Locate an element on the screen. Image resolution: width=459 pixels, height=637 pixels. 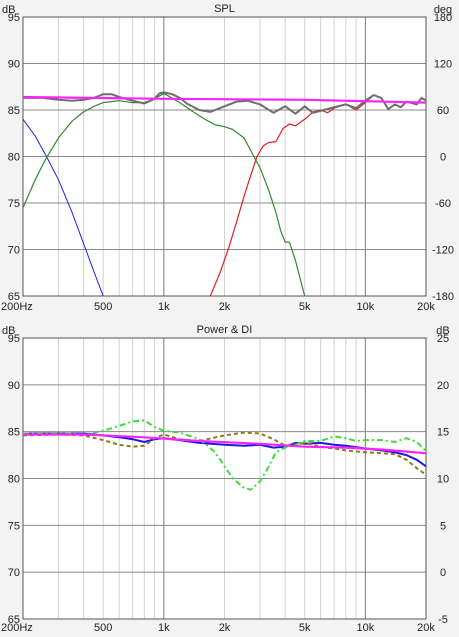
y2-tick-label: 180 is located at coordinates (443, 18).